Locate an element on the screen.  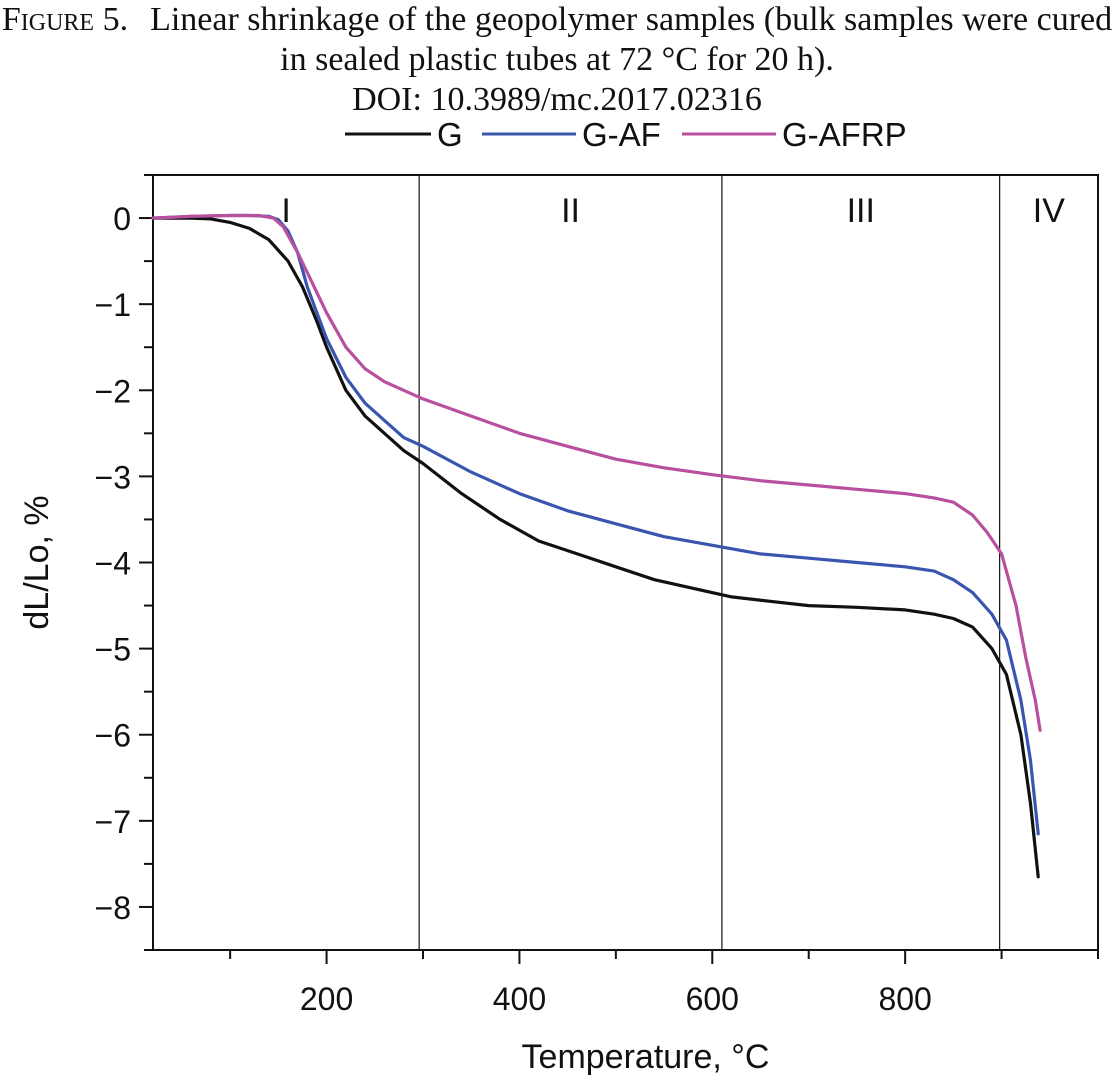
y-tick-label: −3 is located at coordinates (113, 477).